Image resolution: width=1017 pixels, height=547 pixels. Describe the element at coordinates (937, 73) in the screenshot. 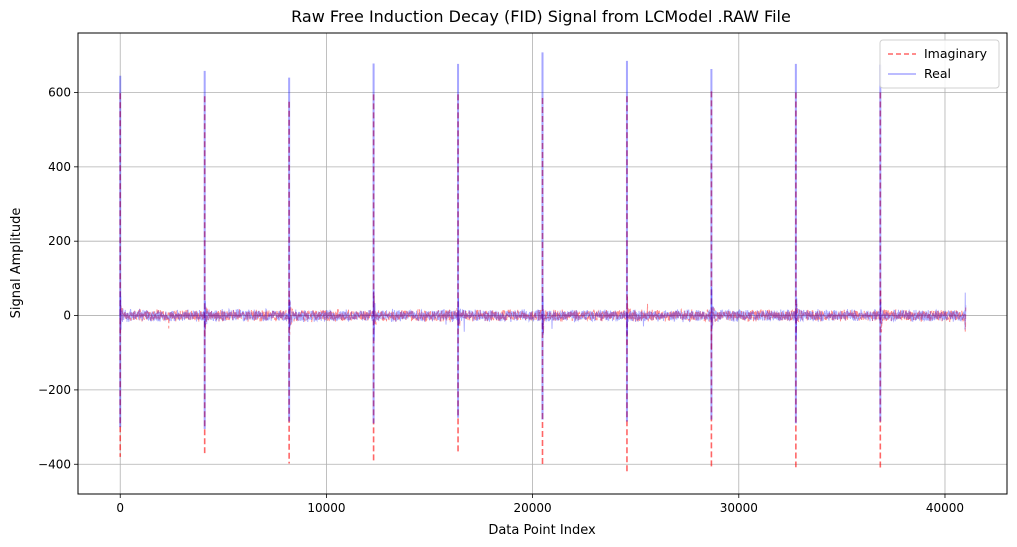

I see `legend-label-real: Real` at that location.